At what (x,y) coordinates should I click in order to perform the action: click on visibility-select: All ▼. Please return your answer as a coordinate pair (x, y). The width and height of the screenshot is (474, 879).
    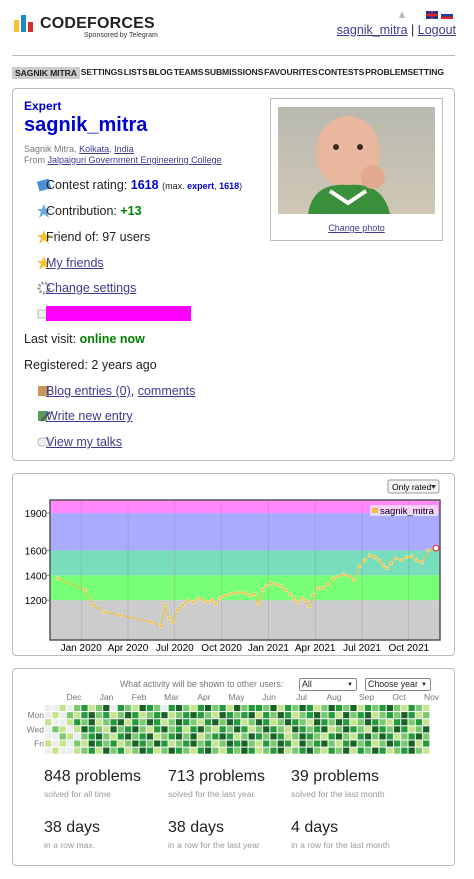
    Looking at the image, I should click on (328, 684).